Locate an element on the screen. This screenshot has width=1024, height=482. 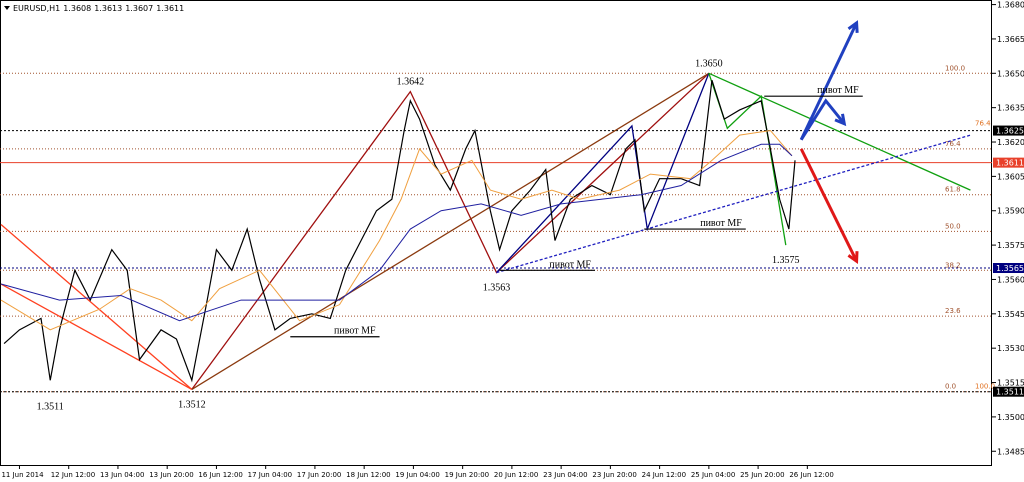
x-tick-label: 24 Jun 12:00 is located at coordinates (664, 475).